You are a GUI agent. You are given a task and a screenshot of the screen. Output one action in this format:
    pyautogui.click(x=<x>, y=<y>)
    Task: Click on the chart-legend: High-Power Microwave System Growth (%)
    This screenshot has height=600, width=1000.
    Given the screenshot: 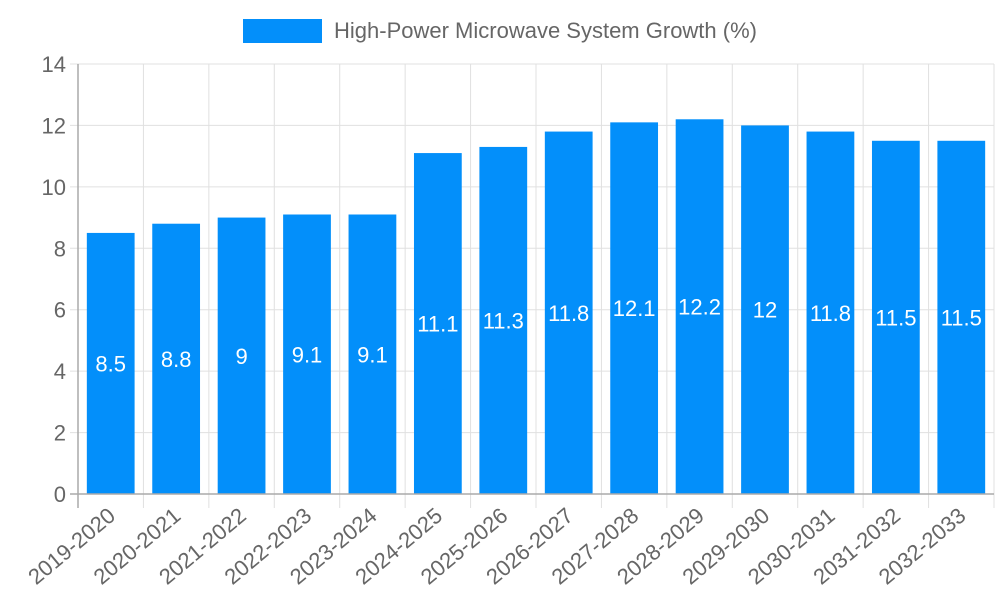 What is the action you would take?
    pyautogui.click(x=500, y=31)
    